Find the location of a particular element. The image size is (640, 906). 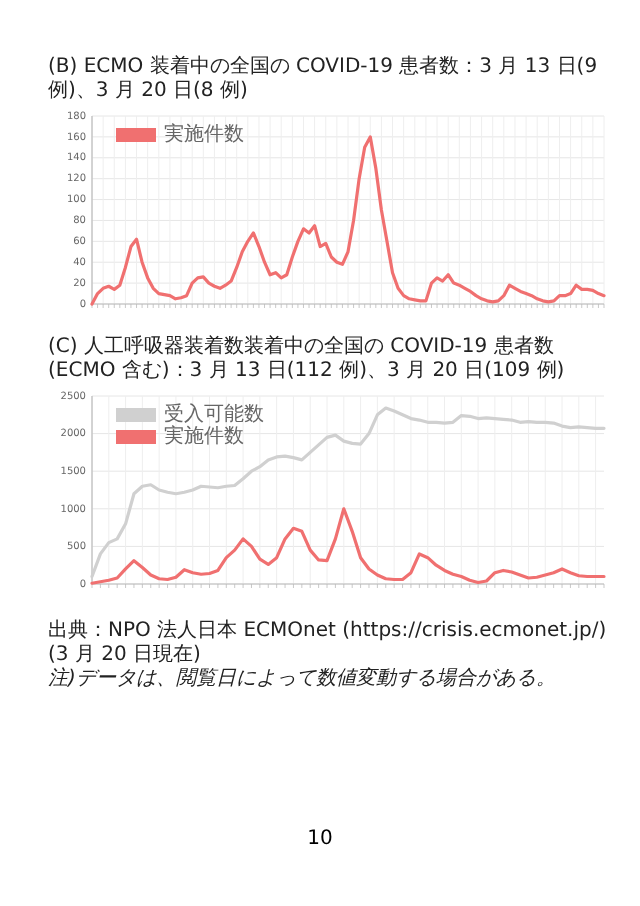

chart-title: (B) ECMO 装着中の全国の COVID-19 患者数：3 月 13 日(9 例)、3 月 20 日(8 例) is located at coordinates (324, 80).